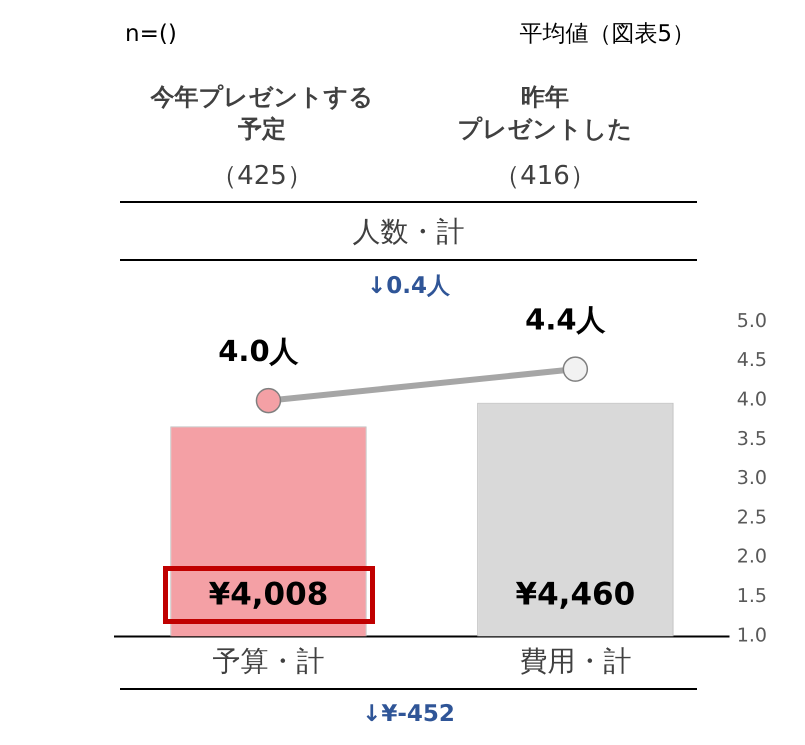 The width and height of the screenshot is (805, 745). Describe the element at coordinates (262, 129) in the screenshot. I see `text: 予定` at that location.